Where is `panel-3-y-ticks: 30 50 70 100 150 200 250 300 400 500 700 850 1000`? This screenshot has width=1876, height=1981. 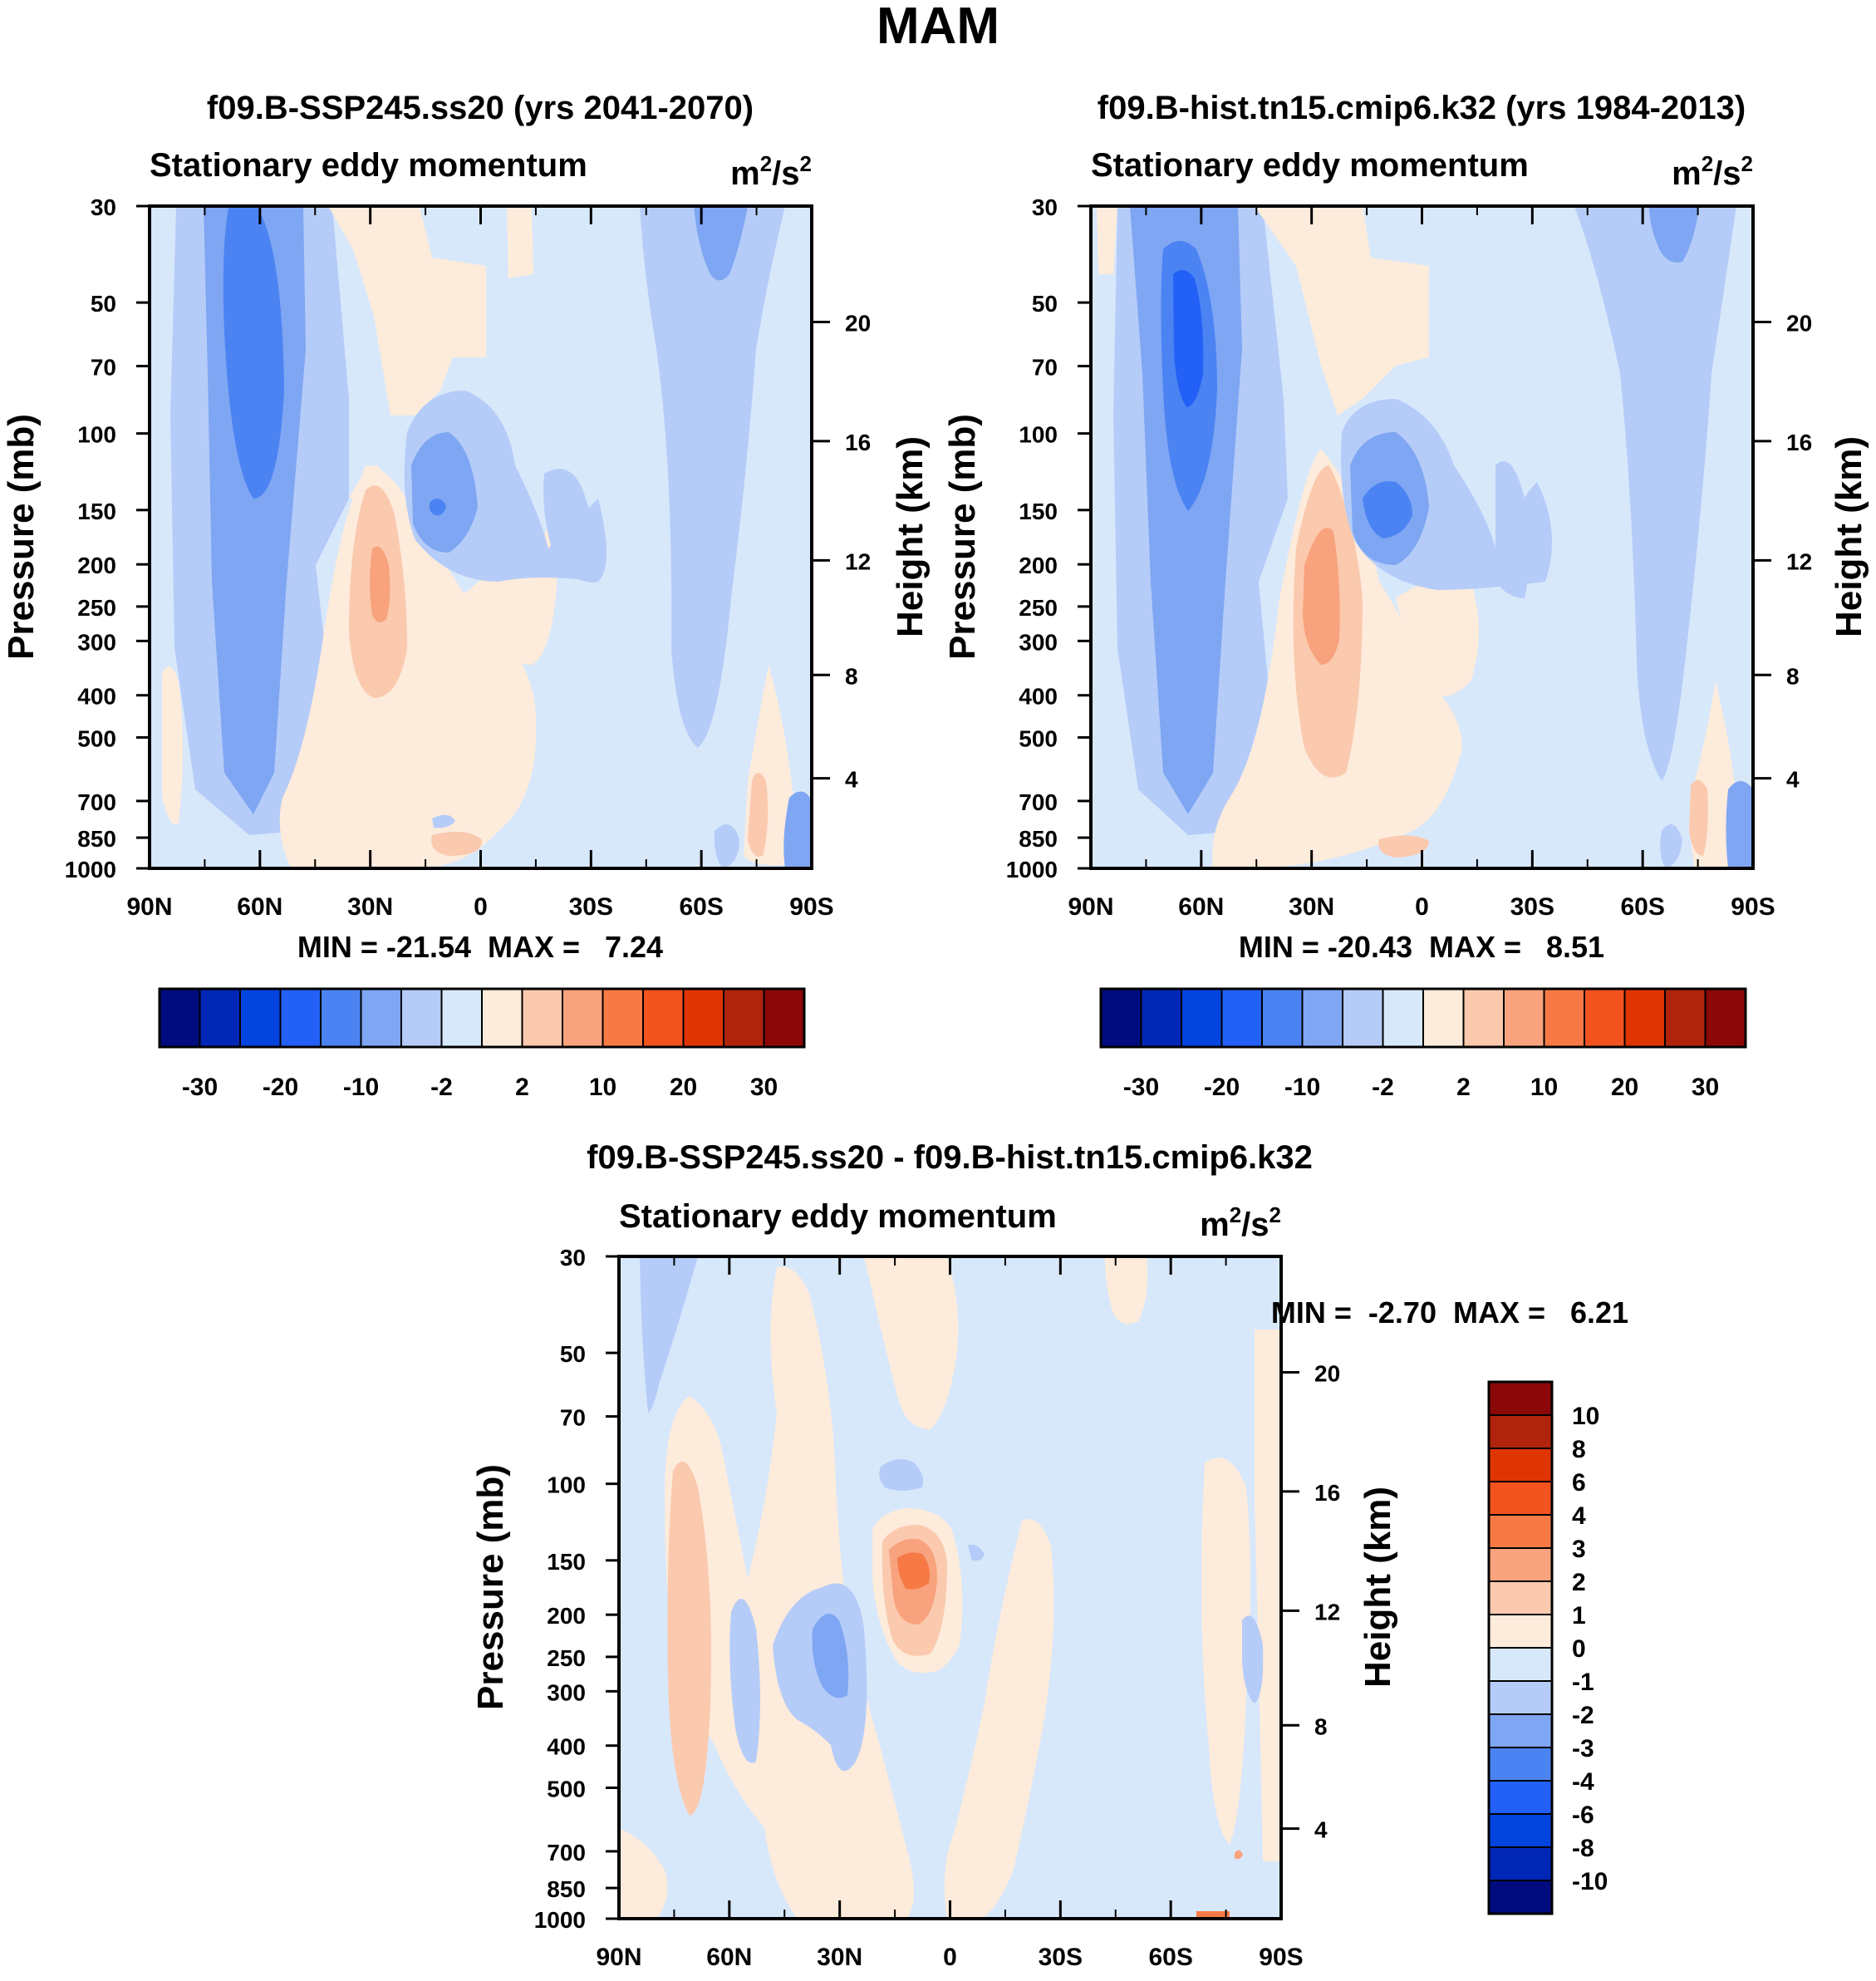
panel-3-y-ticks: 30 50 70 100 150 200 250 300 400 500 700 850 1000 is located at coordinates (576, 1589).